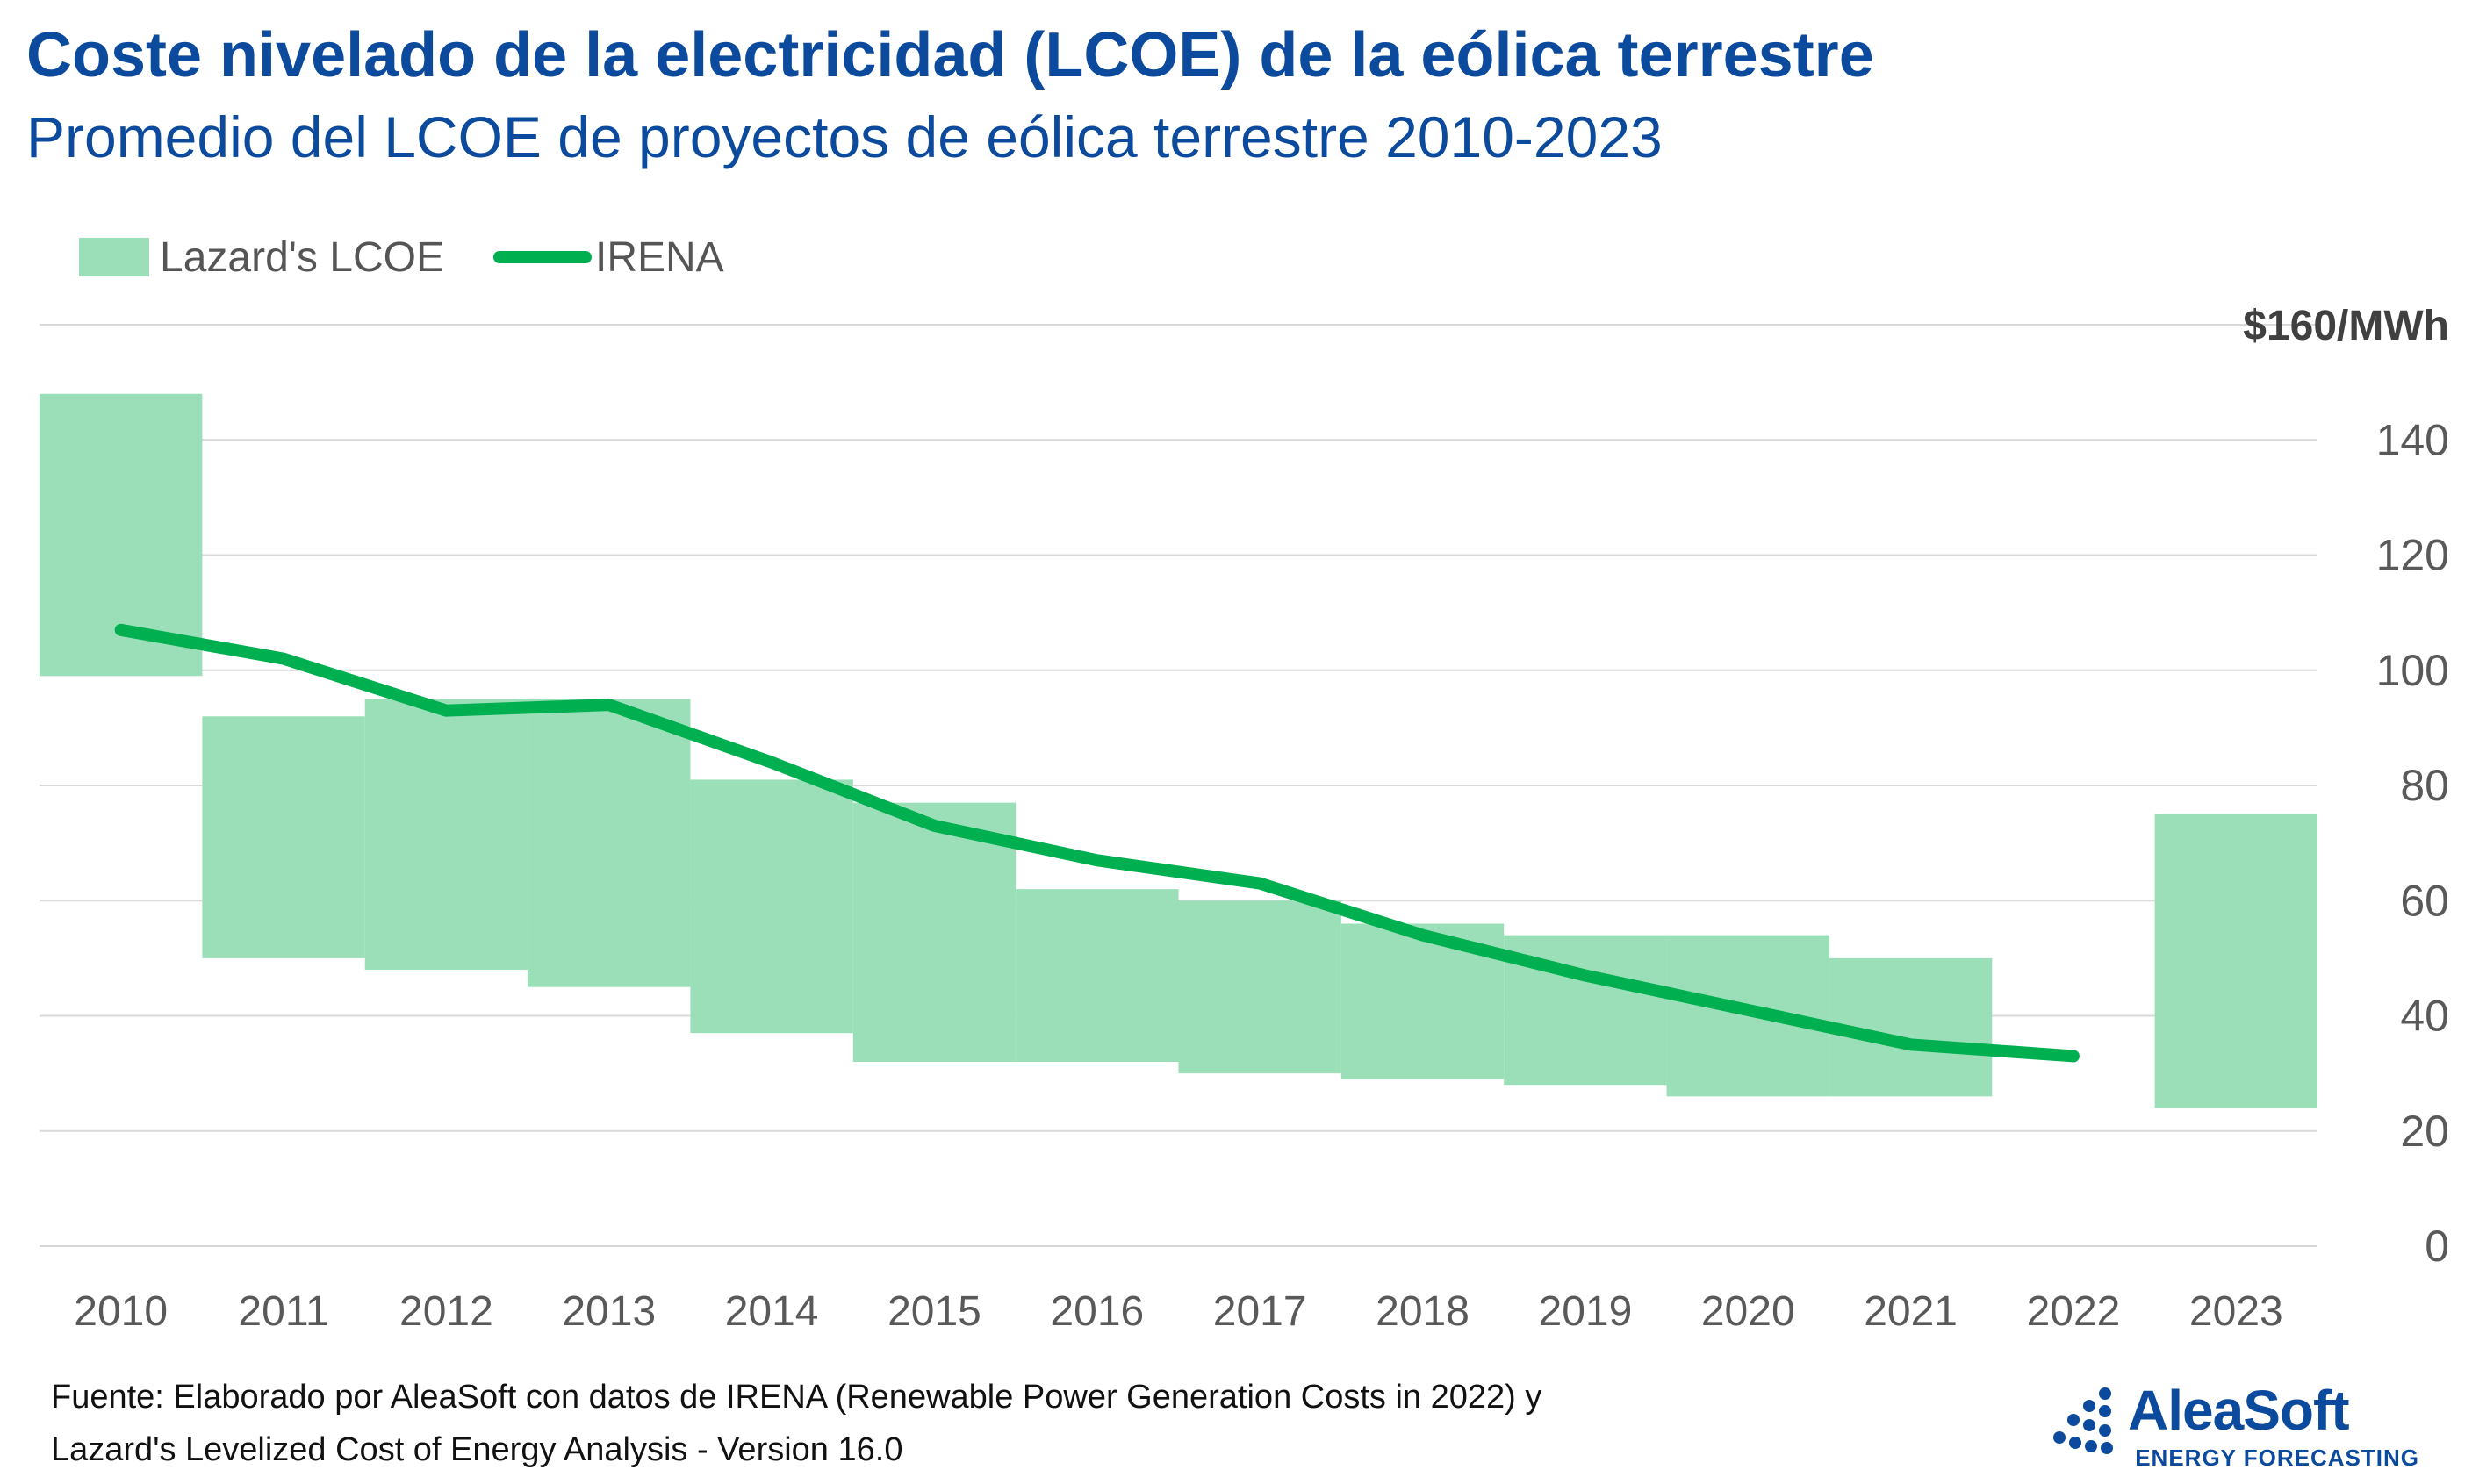 The height and width of the screenshot is (1484, 2472). What do you see at coordinates (934, 1311) in the screenshot?
I see `x-tick-label: 2015` at bounding box center [934, 1311].